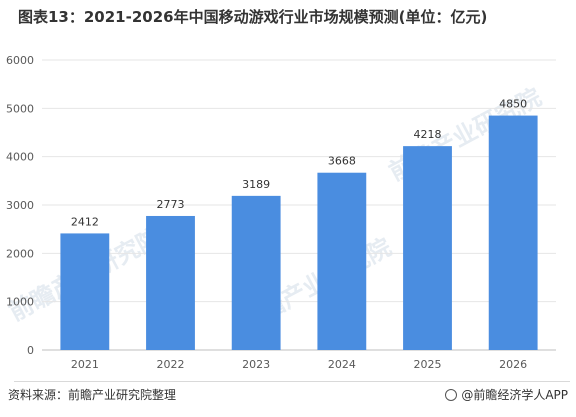  I want to click on data-label: 2412, so click(85, 221).